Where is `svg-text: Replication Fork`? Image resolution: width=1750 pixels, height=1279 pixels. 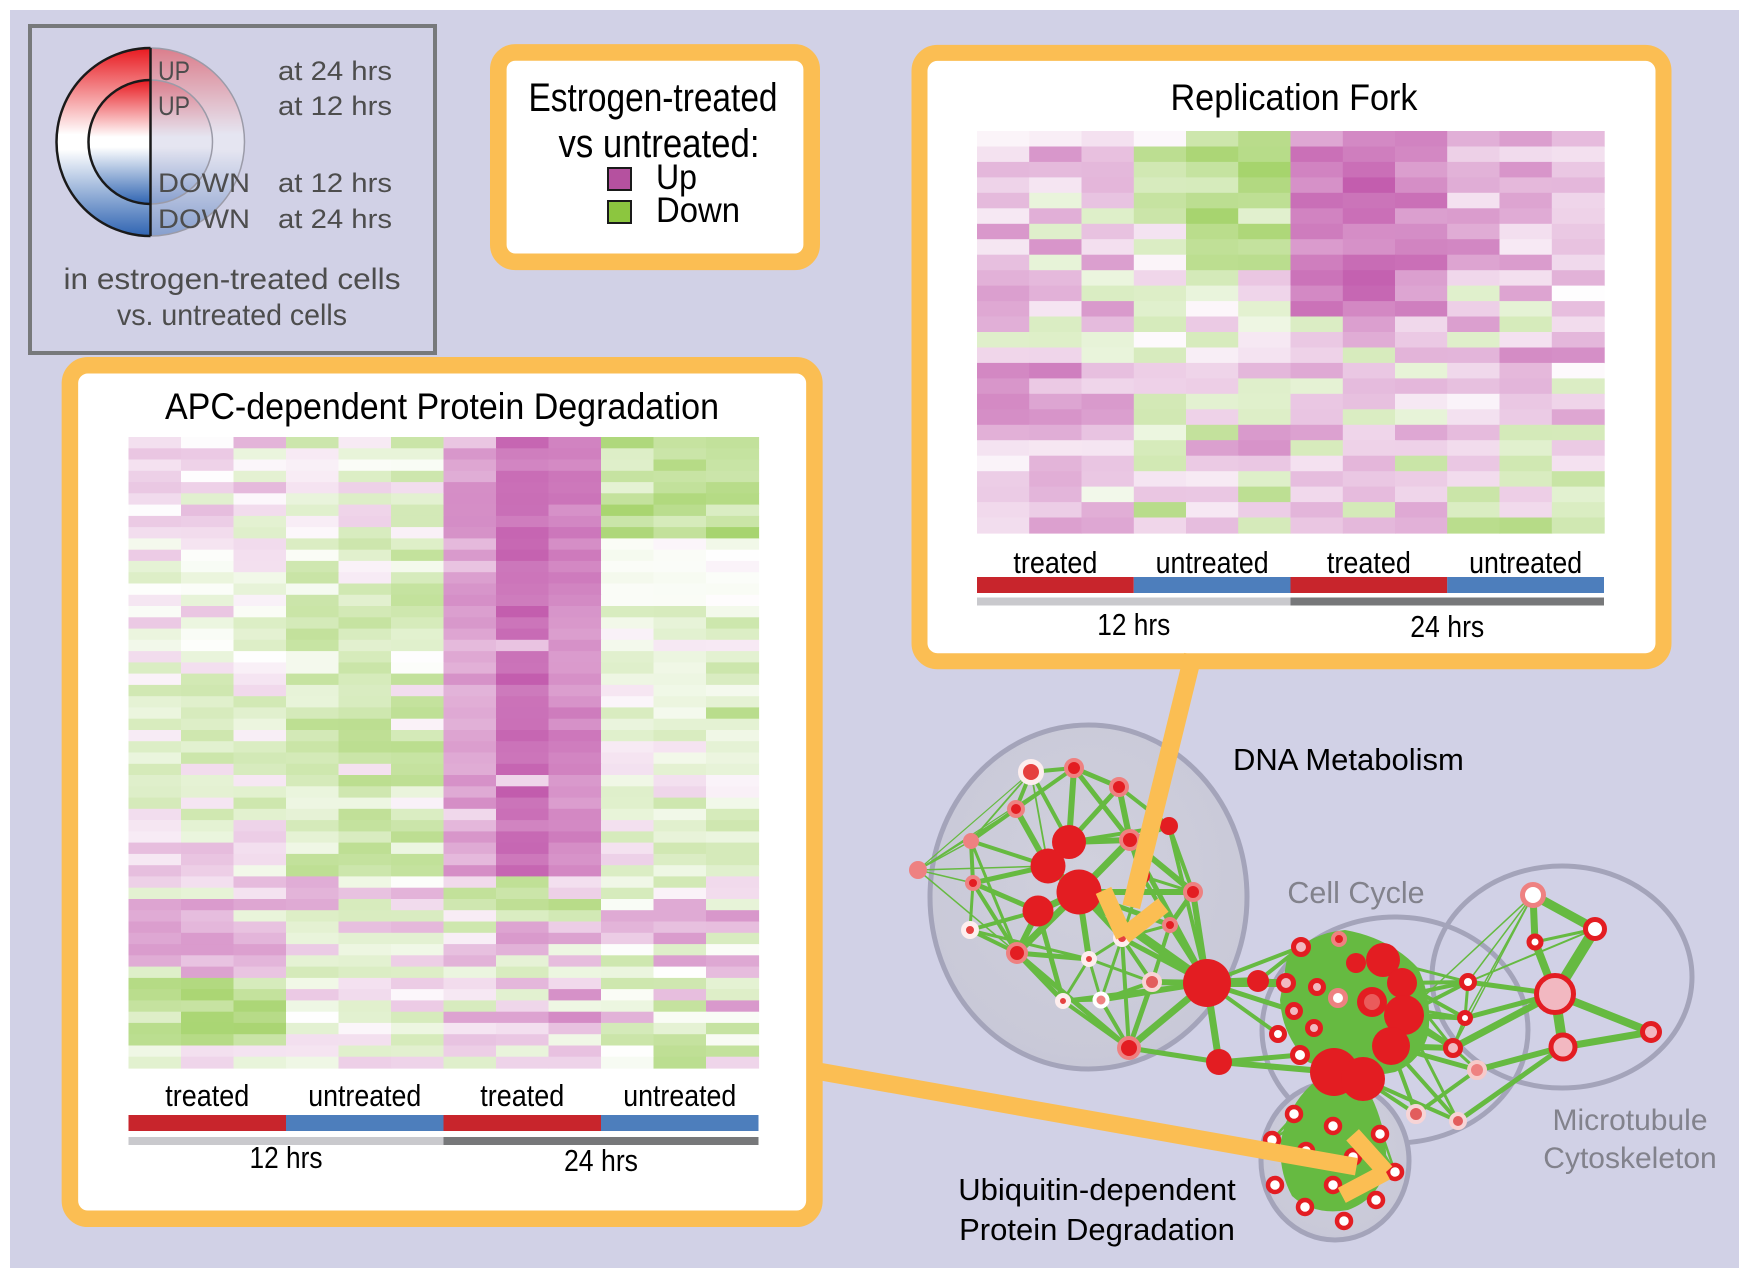
svg-text: Replication Fork is located at coordinates (1294, 97).